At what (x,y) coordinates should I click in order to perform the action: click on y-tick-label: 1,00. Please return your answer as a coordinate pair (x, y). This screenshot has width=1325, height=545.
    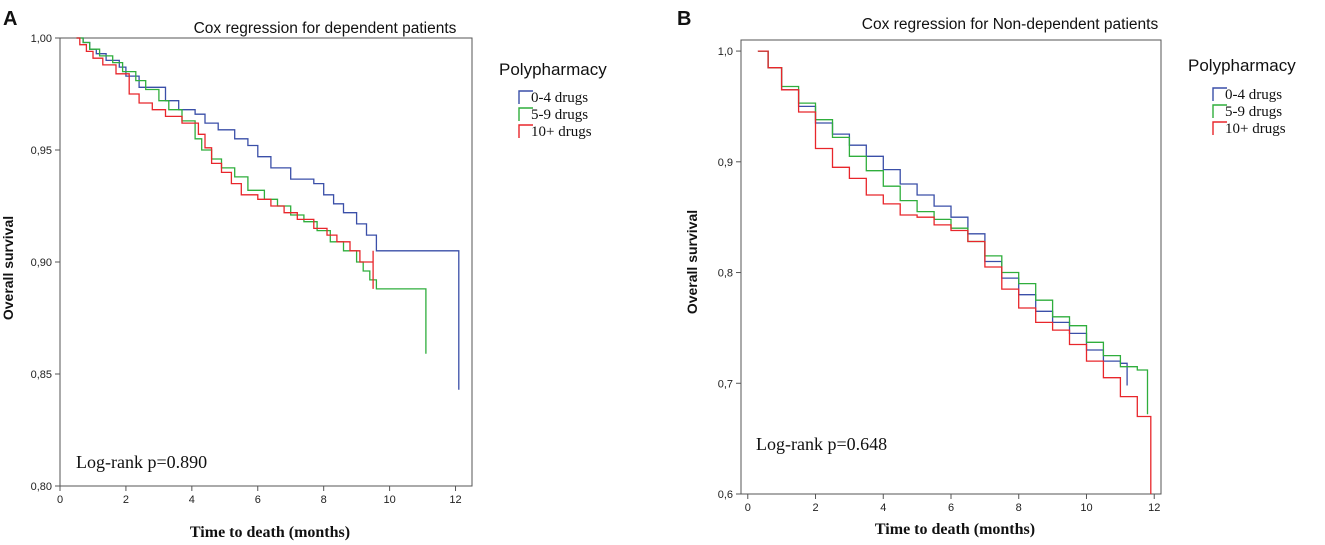
    Looking at the image, I should click on (41, 39).